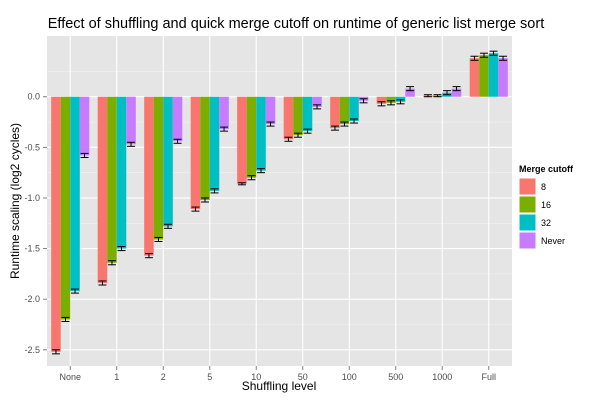  I want to click on x-tick-label: 2, so click(163, 377).